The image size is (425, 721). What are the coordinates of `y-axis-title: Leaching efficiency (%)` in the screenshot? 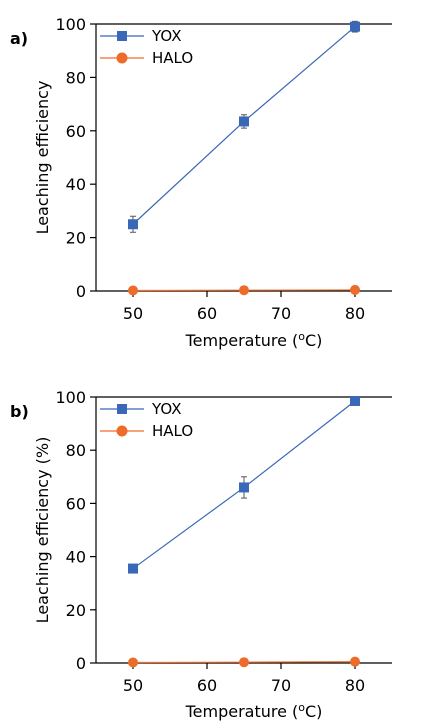 It's located at (42, 530).